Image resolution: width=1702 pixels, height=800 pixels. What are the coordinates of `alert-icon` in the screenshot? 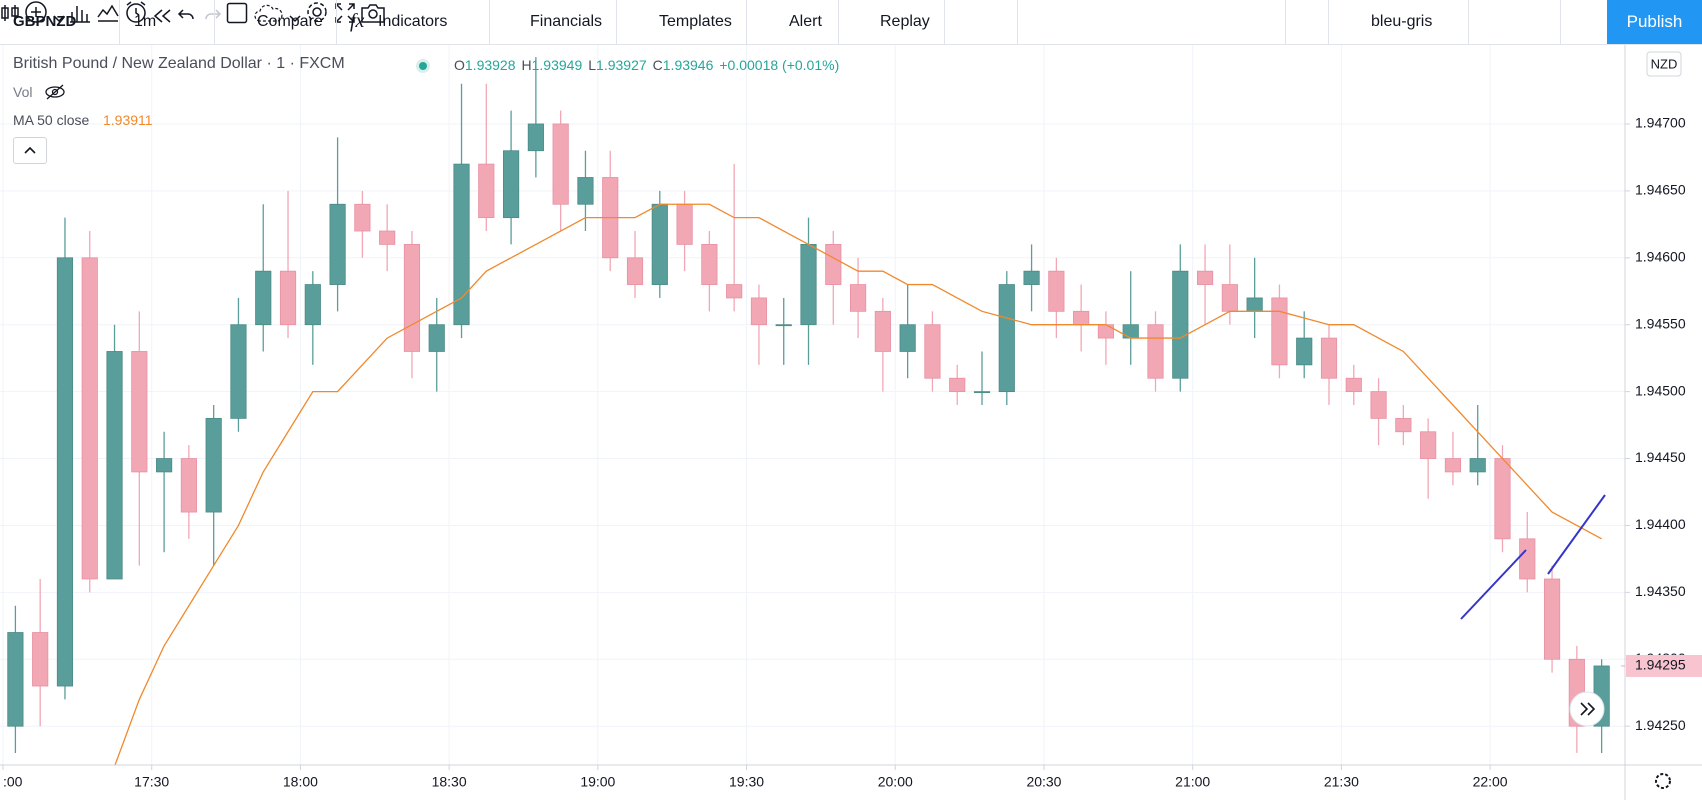 It's located at (136, 12).